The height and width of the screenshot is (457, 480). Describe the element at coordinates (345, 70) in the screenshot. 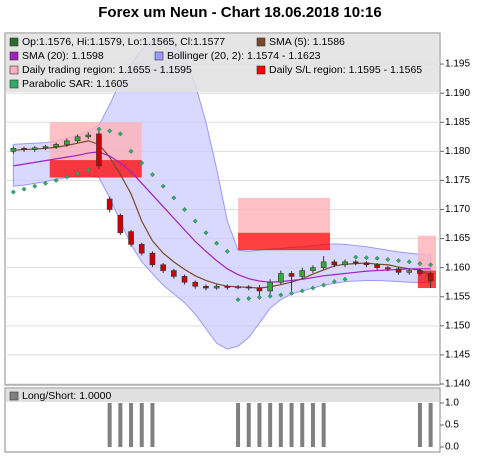

I see `legend-label: Daily S/L region: 1.1595 - 1.1565` at that location.